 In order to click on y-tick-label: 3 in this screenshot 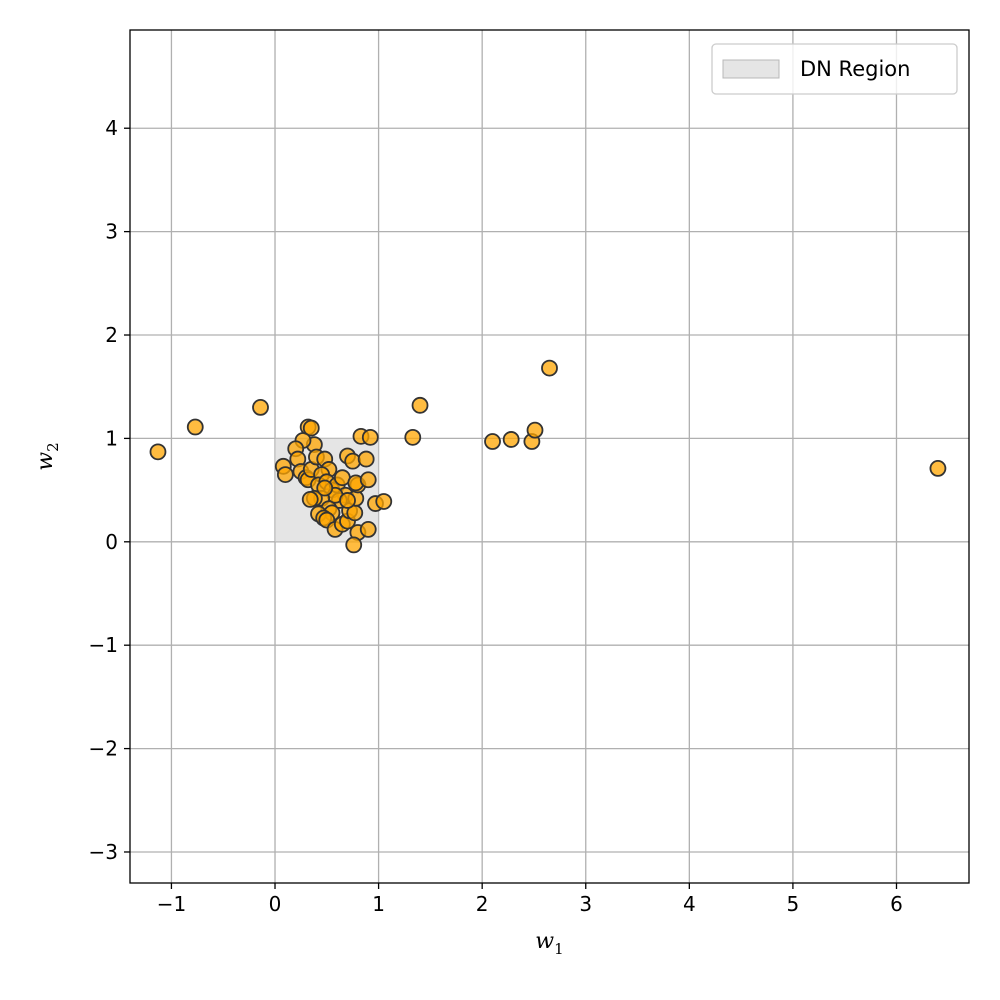, I will do `click(111, 232)`.